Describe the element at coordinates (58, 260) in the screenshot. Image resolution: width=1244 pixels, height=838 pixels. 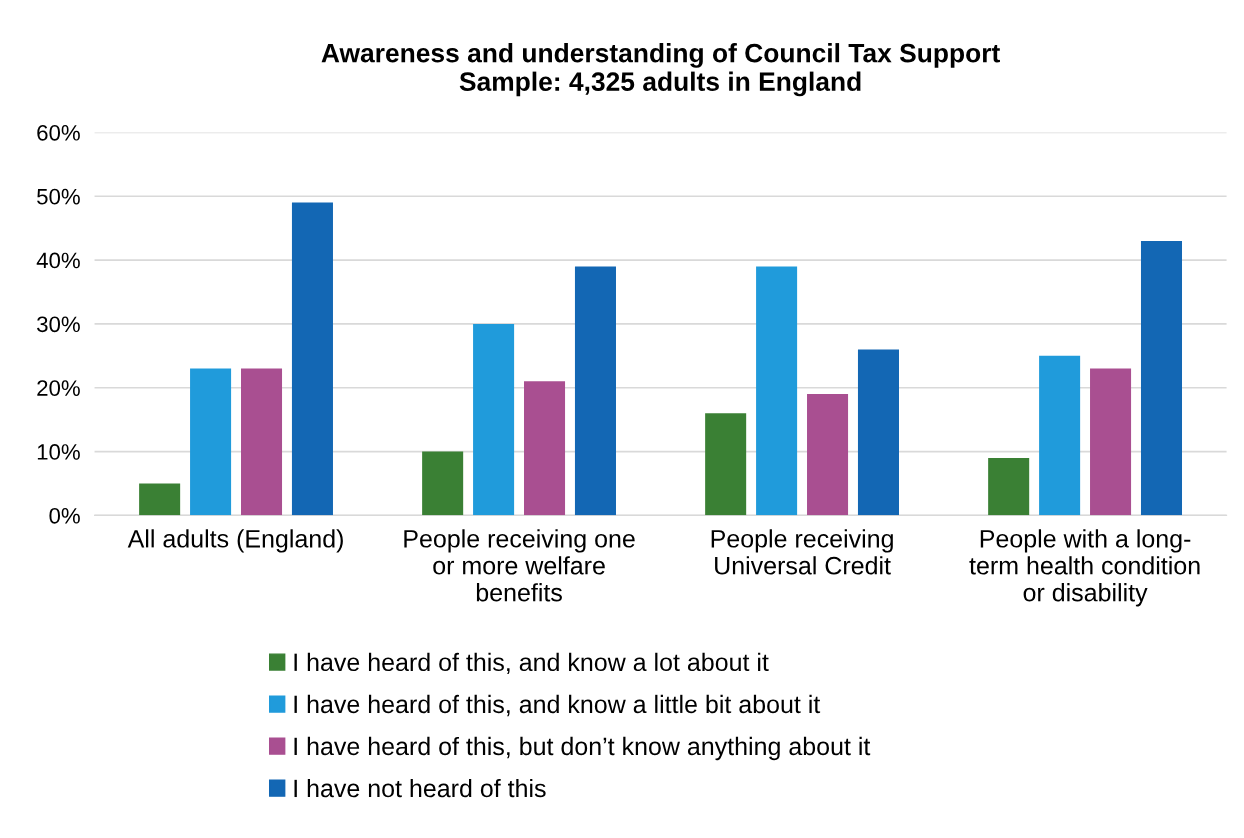
I see `y-tick-label: 40%` at that location.